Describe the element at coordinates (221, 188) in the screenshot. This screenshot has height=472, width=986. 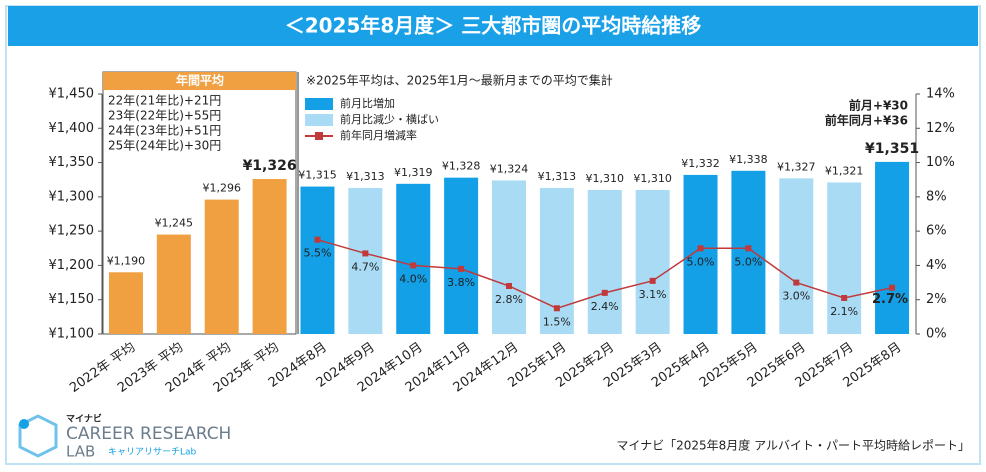
I see `bar-value-label: ¥1,296` at that location.